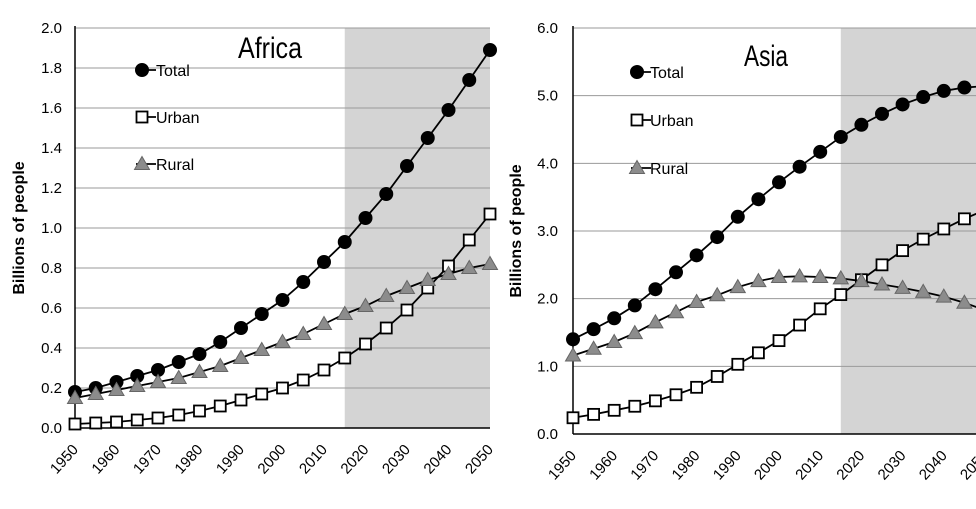 The image size is (976, 509). What do you see at coordinates (64, 459) in the screenshot?
I see `x-tick-label: 1950` at bounding box center [64, 459].